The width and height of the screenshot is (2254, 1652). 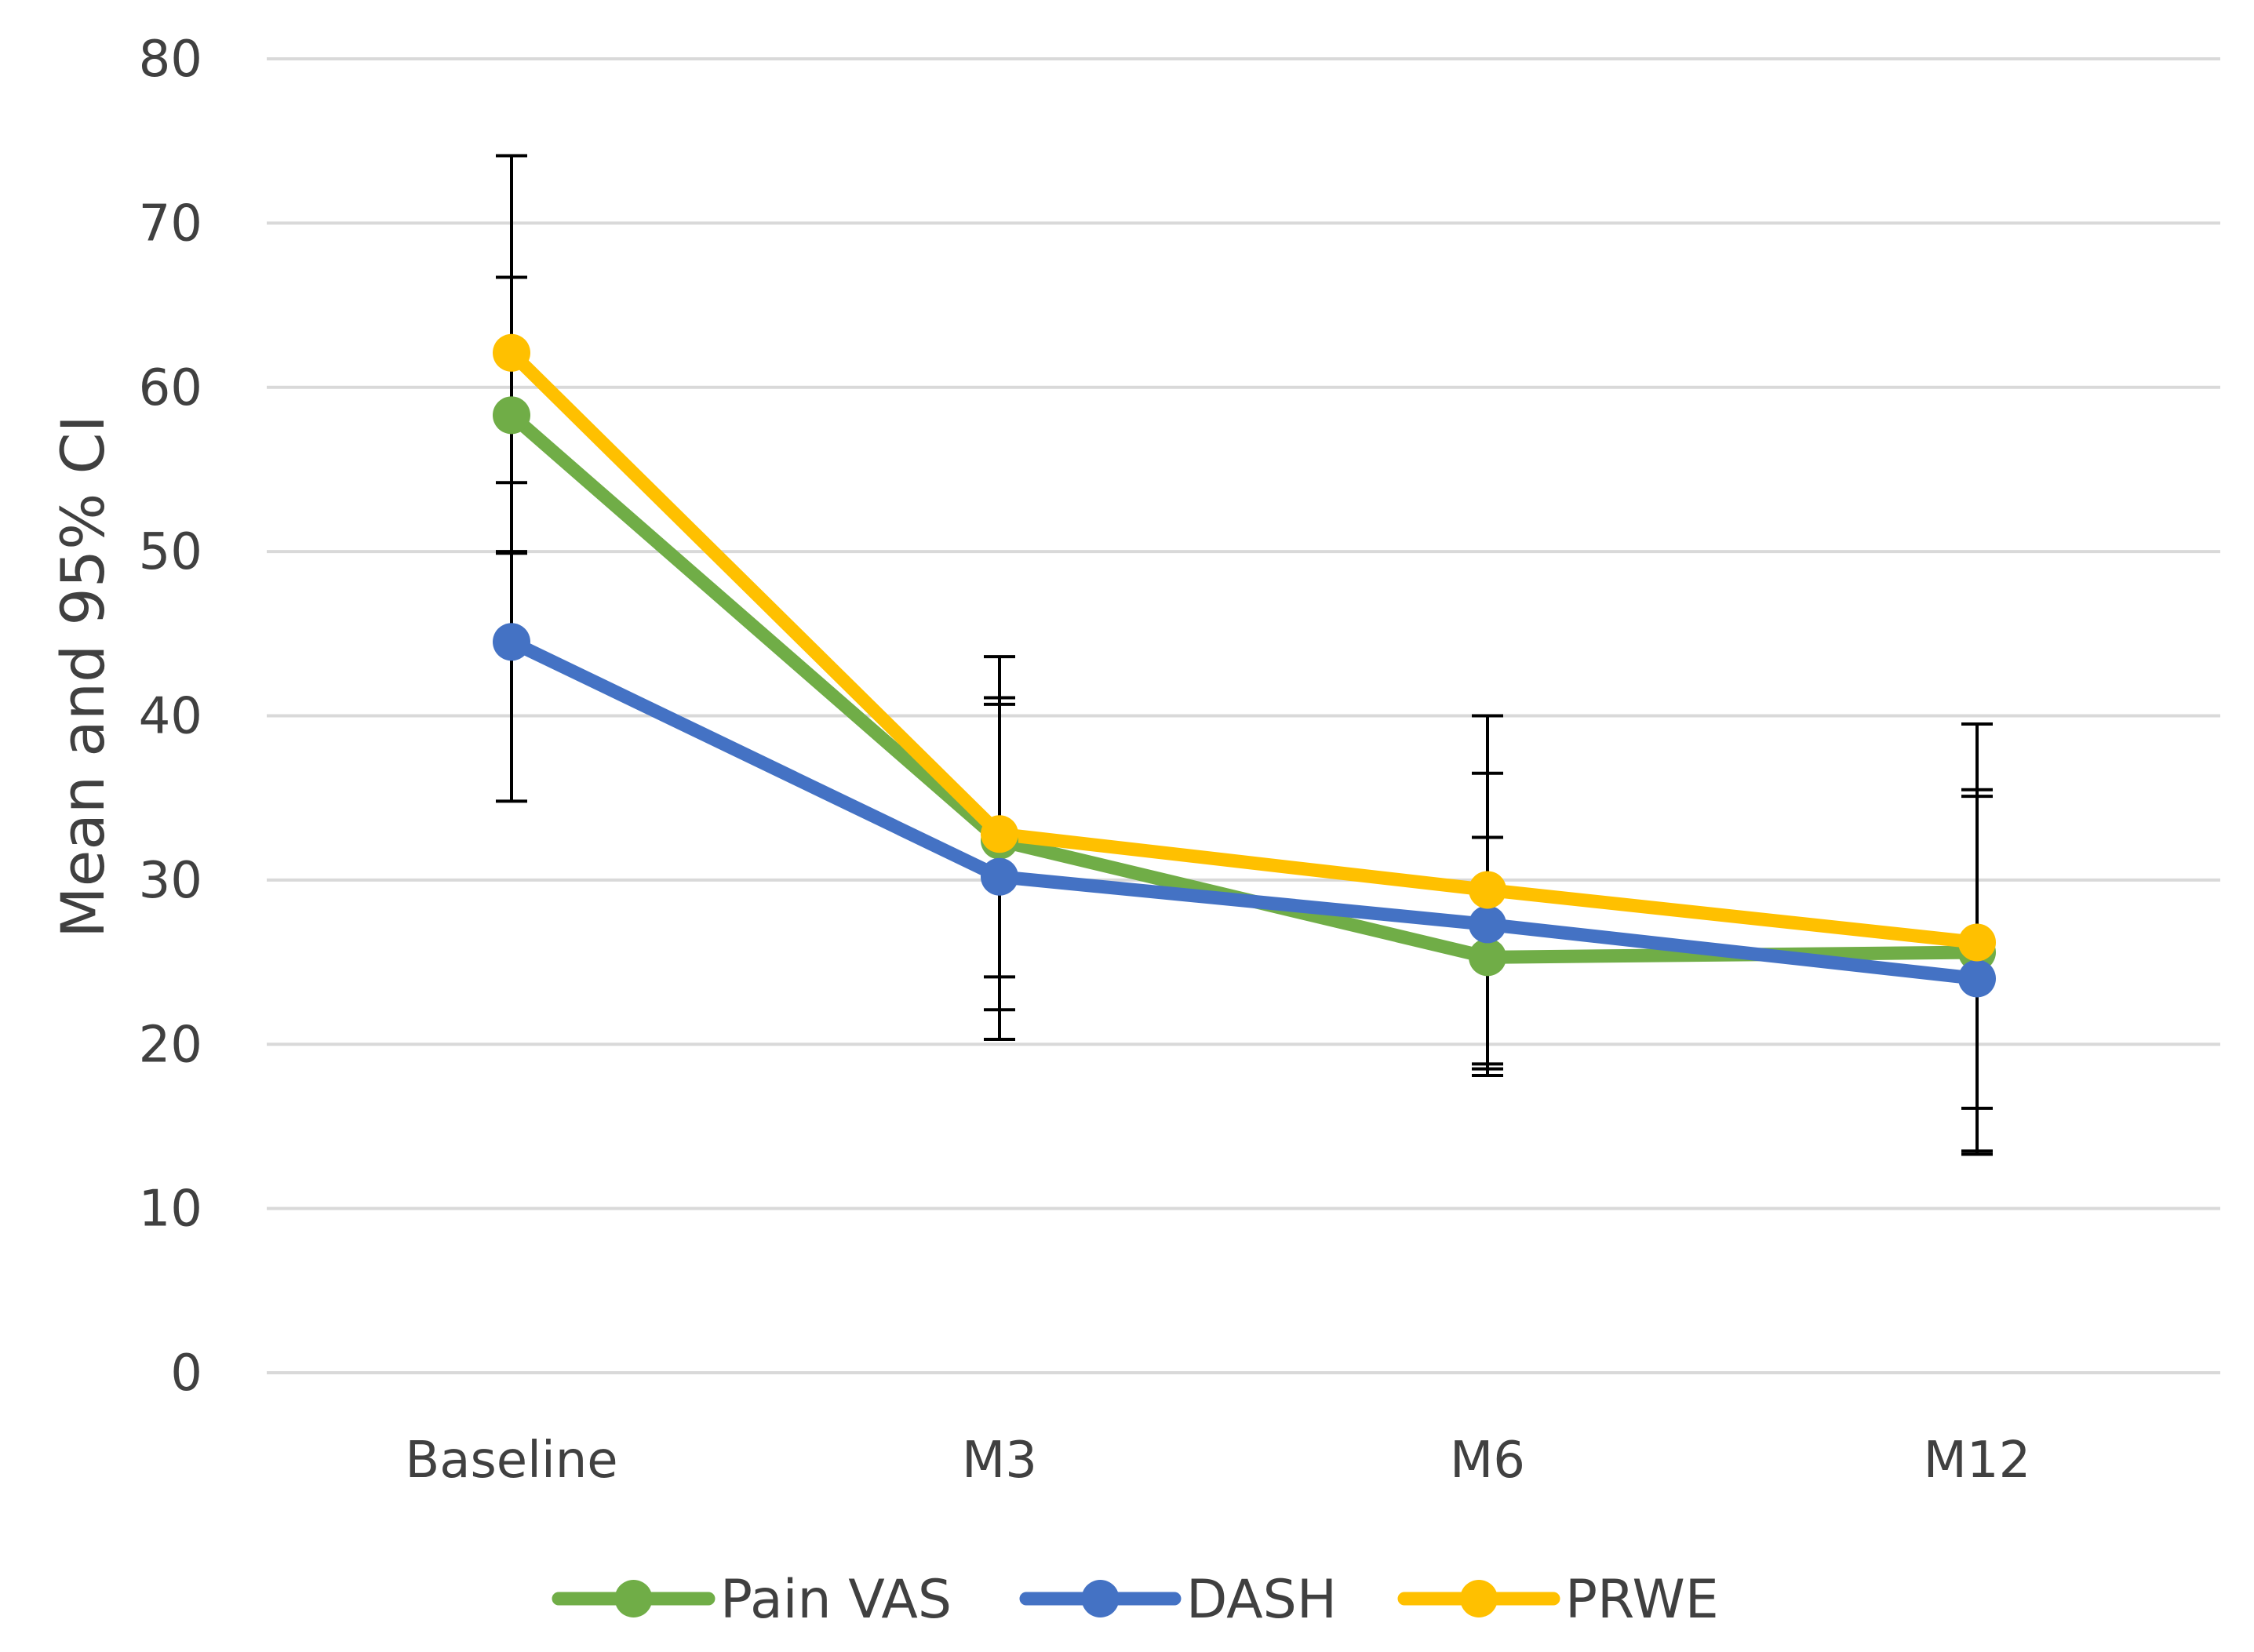 What do you see at coordinates (1244, 810) in the screenshot?
I see `series-line-dash` at bounding box center [1244, 810].